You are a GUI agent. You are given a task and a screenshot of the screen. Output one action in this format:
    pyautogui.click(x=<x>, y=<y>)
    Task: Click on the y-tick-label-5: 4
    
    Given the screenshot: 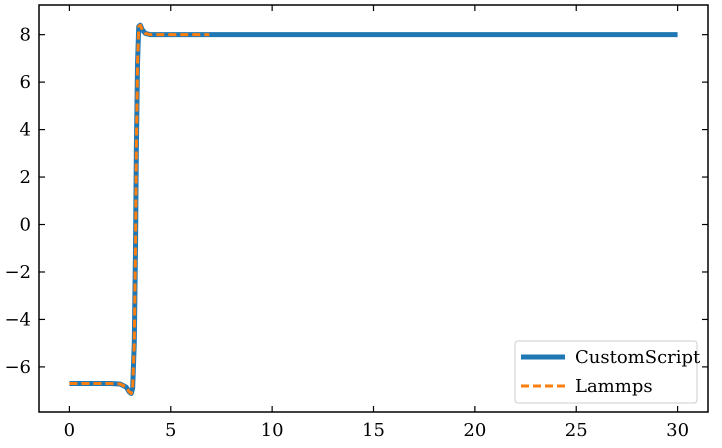 What is the action you would take?
    pyautogui.click(x=25, y=130)
    